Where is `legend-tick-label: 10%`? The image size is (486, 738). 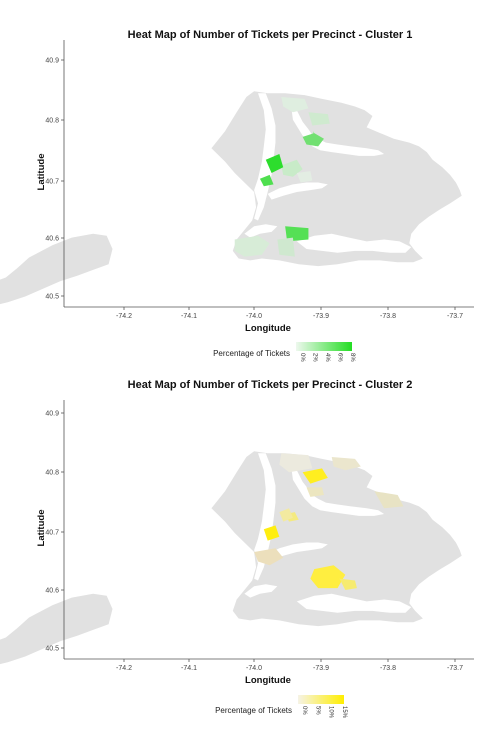
legend-tick-label: 10% is located at coordinates (331, 712).